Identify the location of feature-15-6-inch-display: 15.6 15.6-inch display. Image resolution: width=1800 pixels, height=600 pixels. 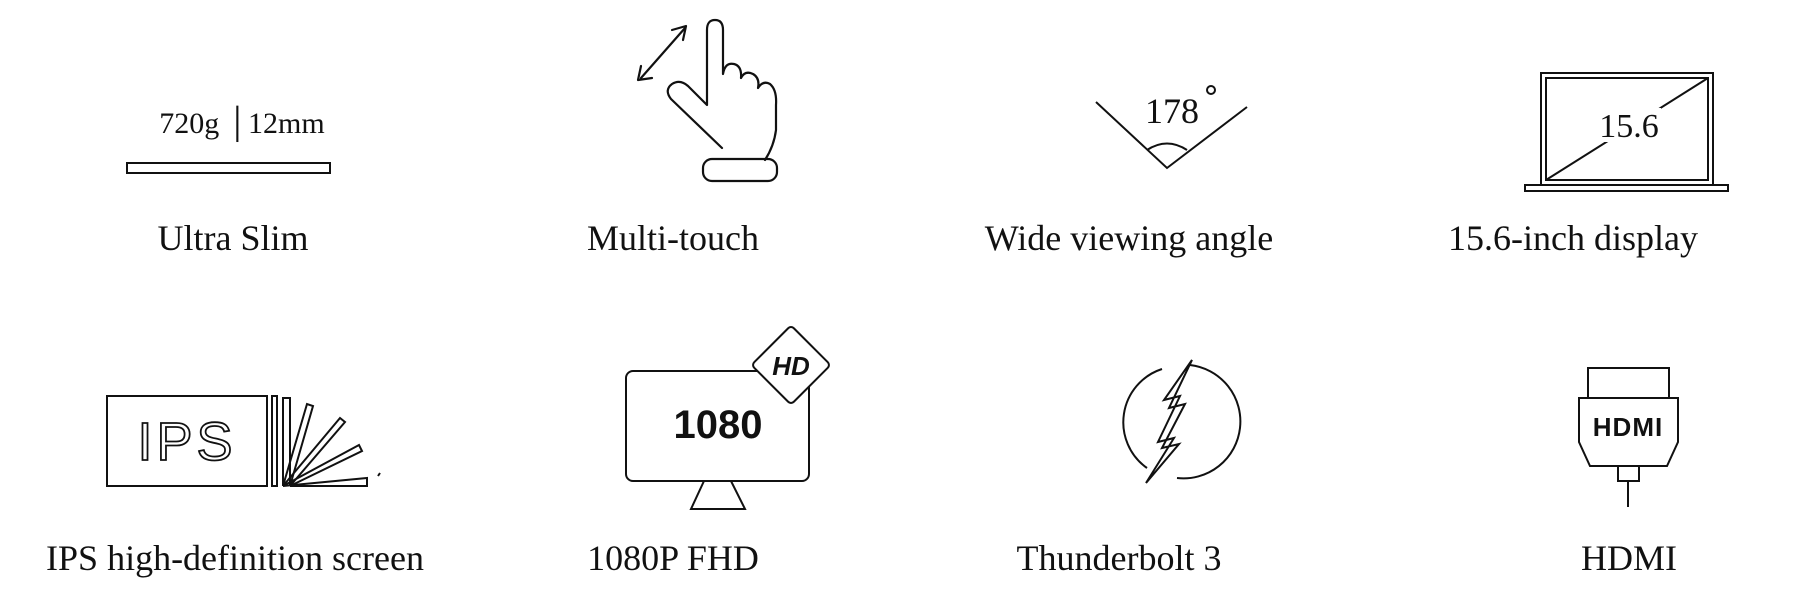
(1575, 150).